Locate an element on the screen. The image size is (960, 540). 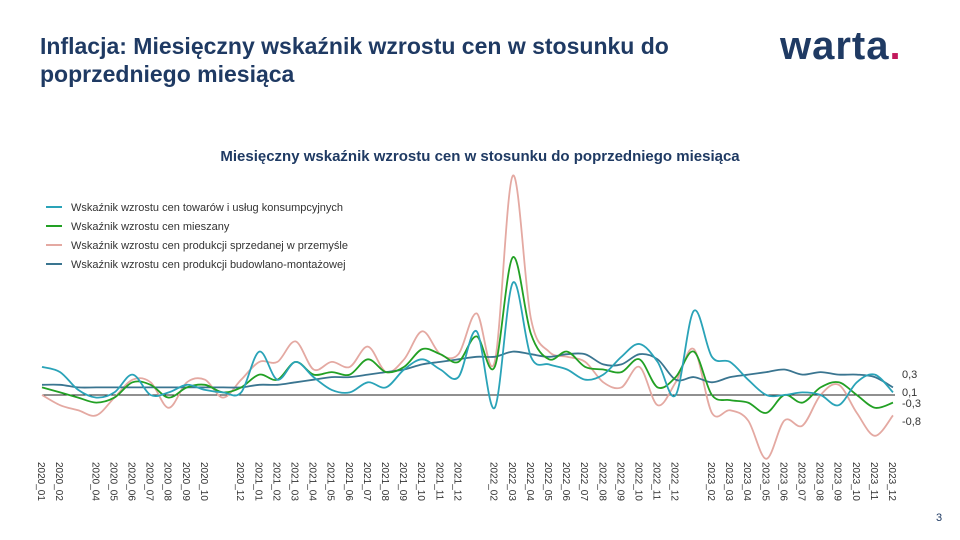
end-label-series-2: -0,3 is located at coordinates (911, 404).